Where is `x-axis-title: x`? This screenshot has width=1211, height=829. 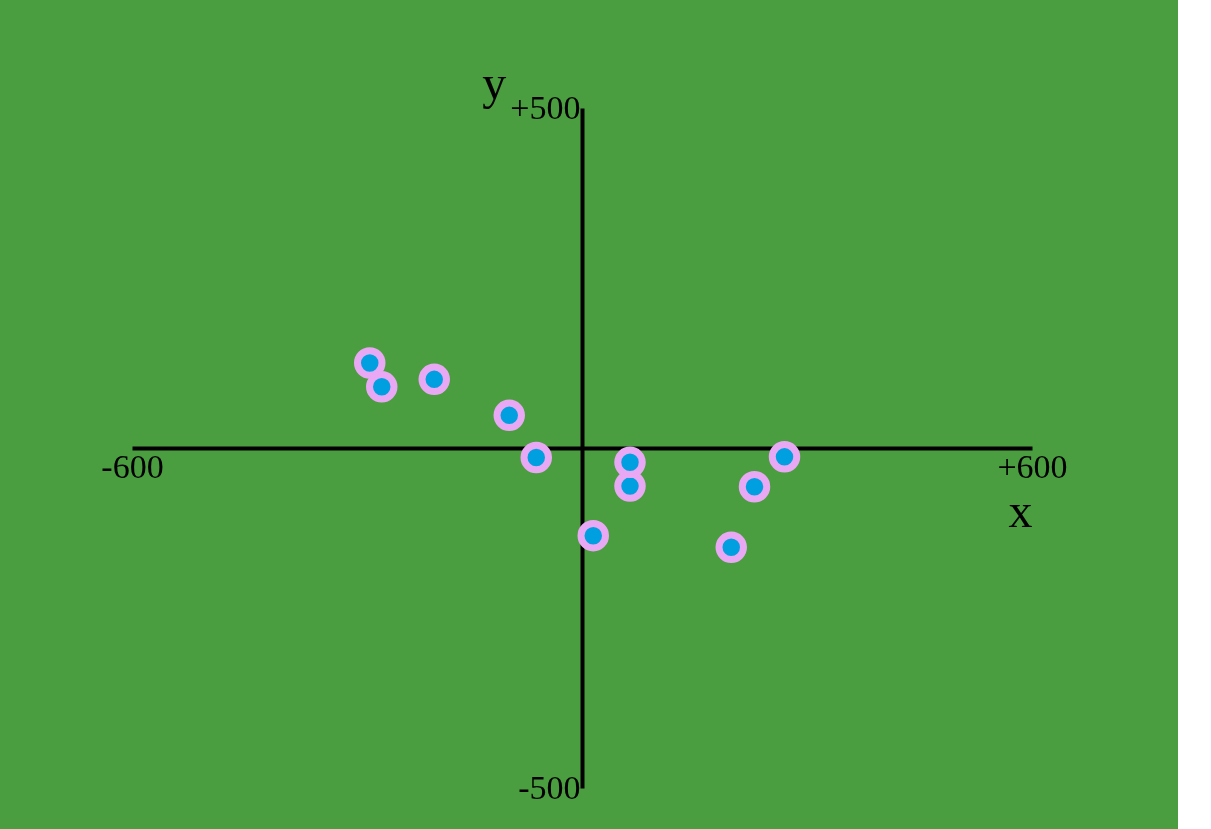
x-axis-title: x is located at coordinates (1020, 510).